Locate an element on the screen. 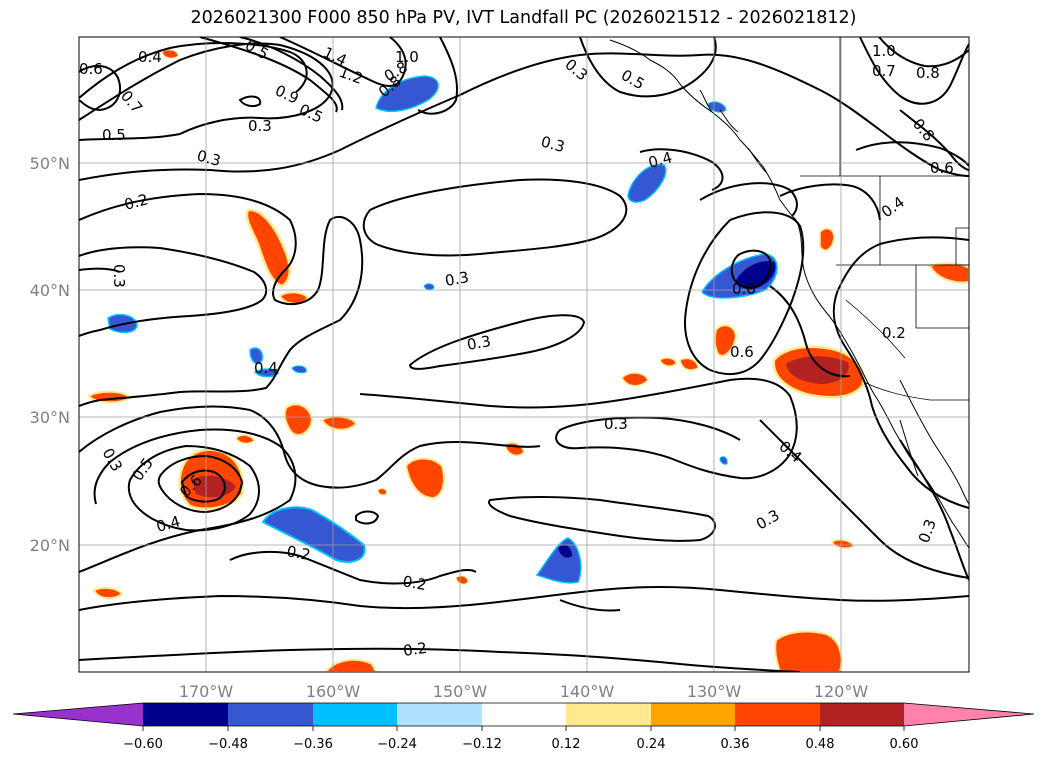  lon-tick-labels: 170°W 160°W 150°W 140°W 130°W 120°W is located at coordinates (524, 691).